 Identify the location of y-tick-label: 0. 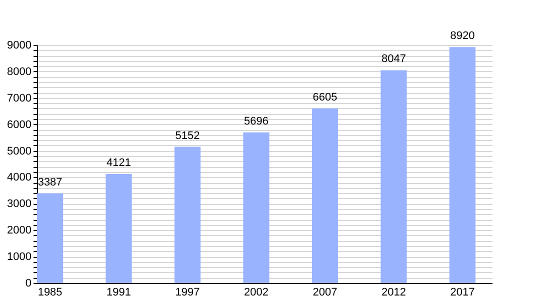
(28, 284).